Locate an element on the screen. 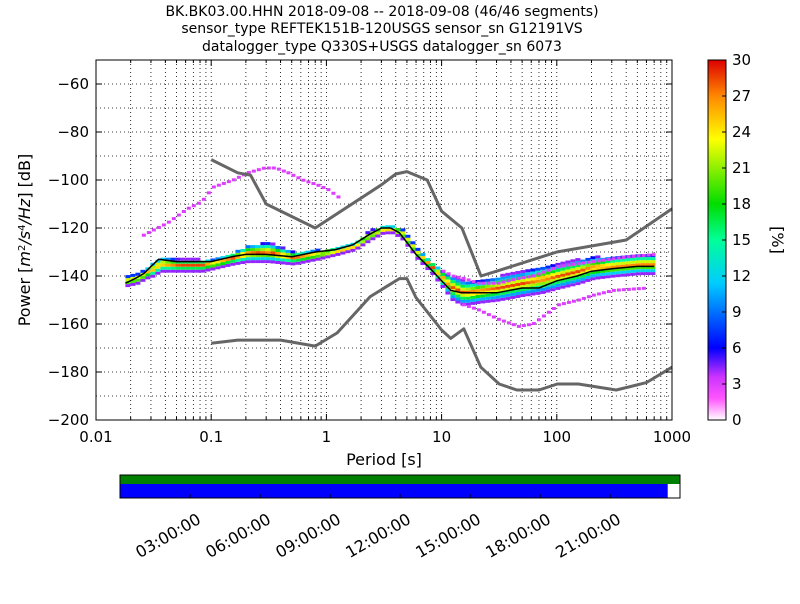 The height and width of the screenshot is (604, 800). x-tick-label: 1000 is located at coordinates (672, 437).